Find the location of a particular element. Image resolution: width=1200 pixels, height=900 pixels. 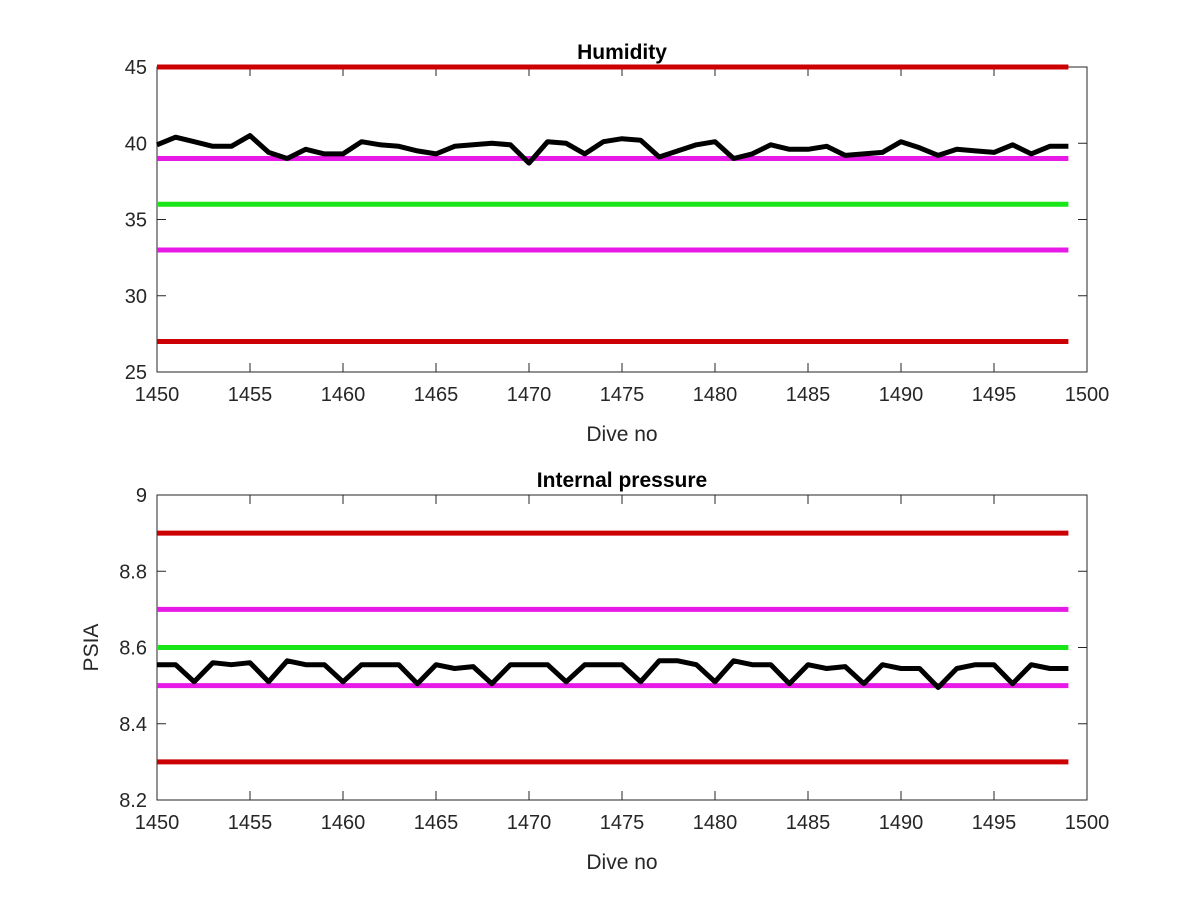

y-tick-label: 8.8 is located at coordinates (133, 572).